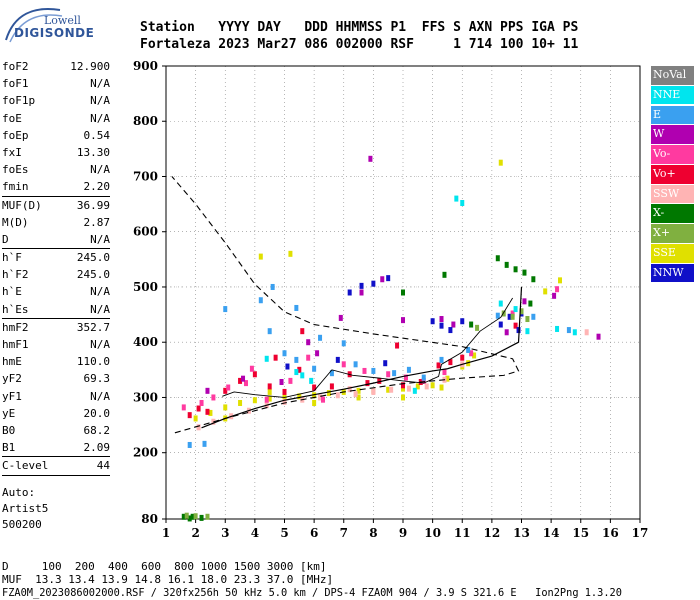 This screenshot has height=600, width=700. I want to click on param-value: 2.09, so click(97, 448).